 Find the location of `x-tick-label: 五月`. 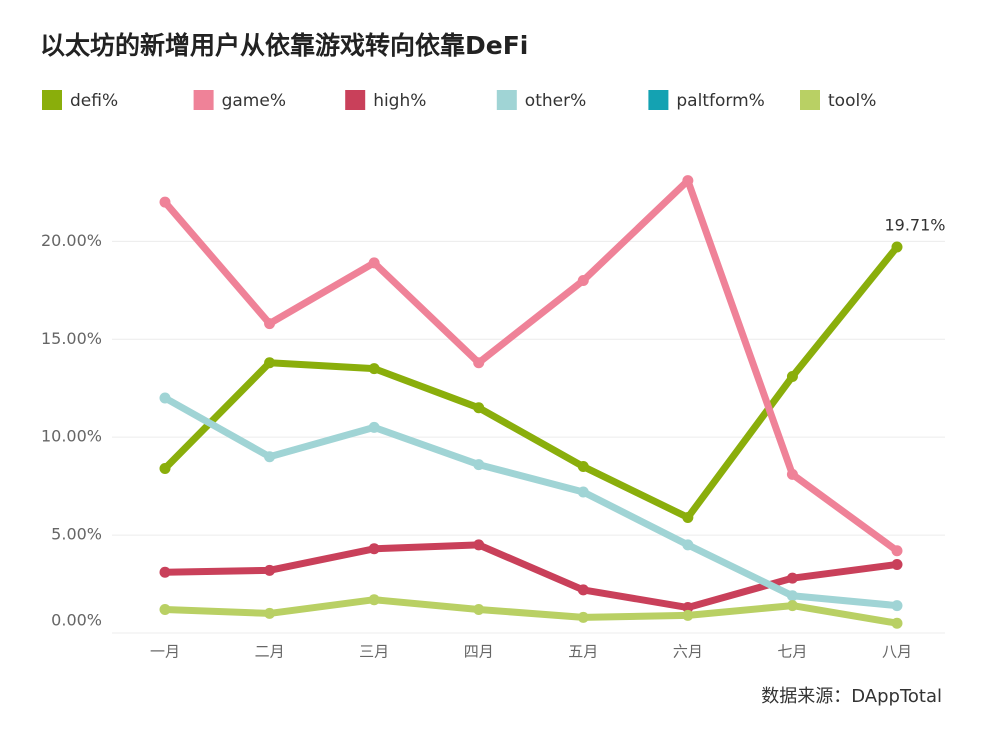

x-tick-label: 五月 is located at coordinates (583, 652).